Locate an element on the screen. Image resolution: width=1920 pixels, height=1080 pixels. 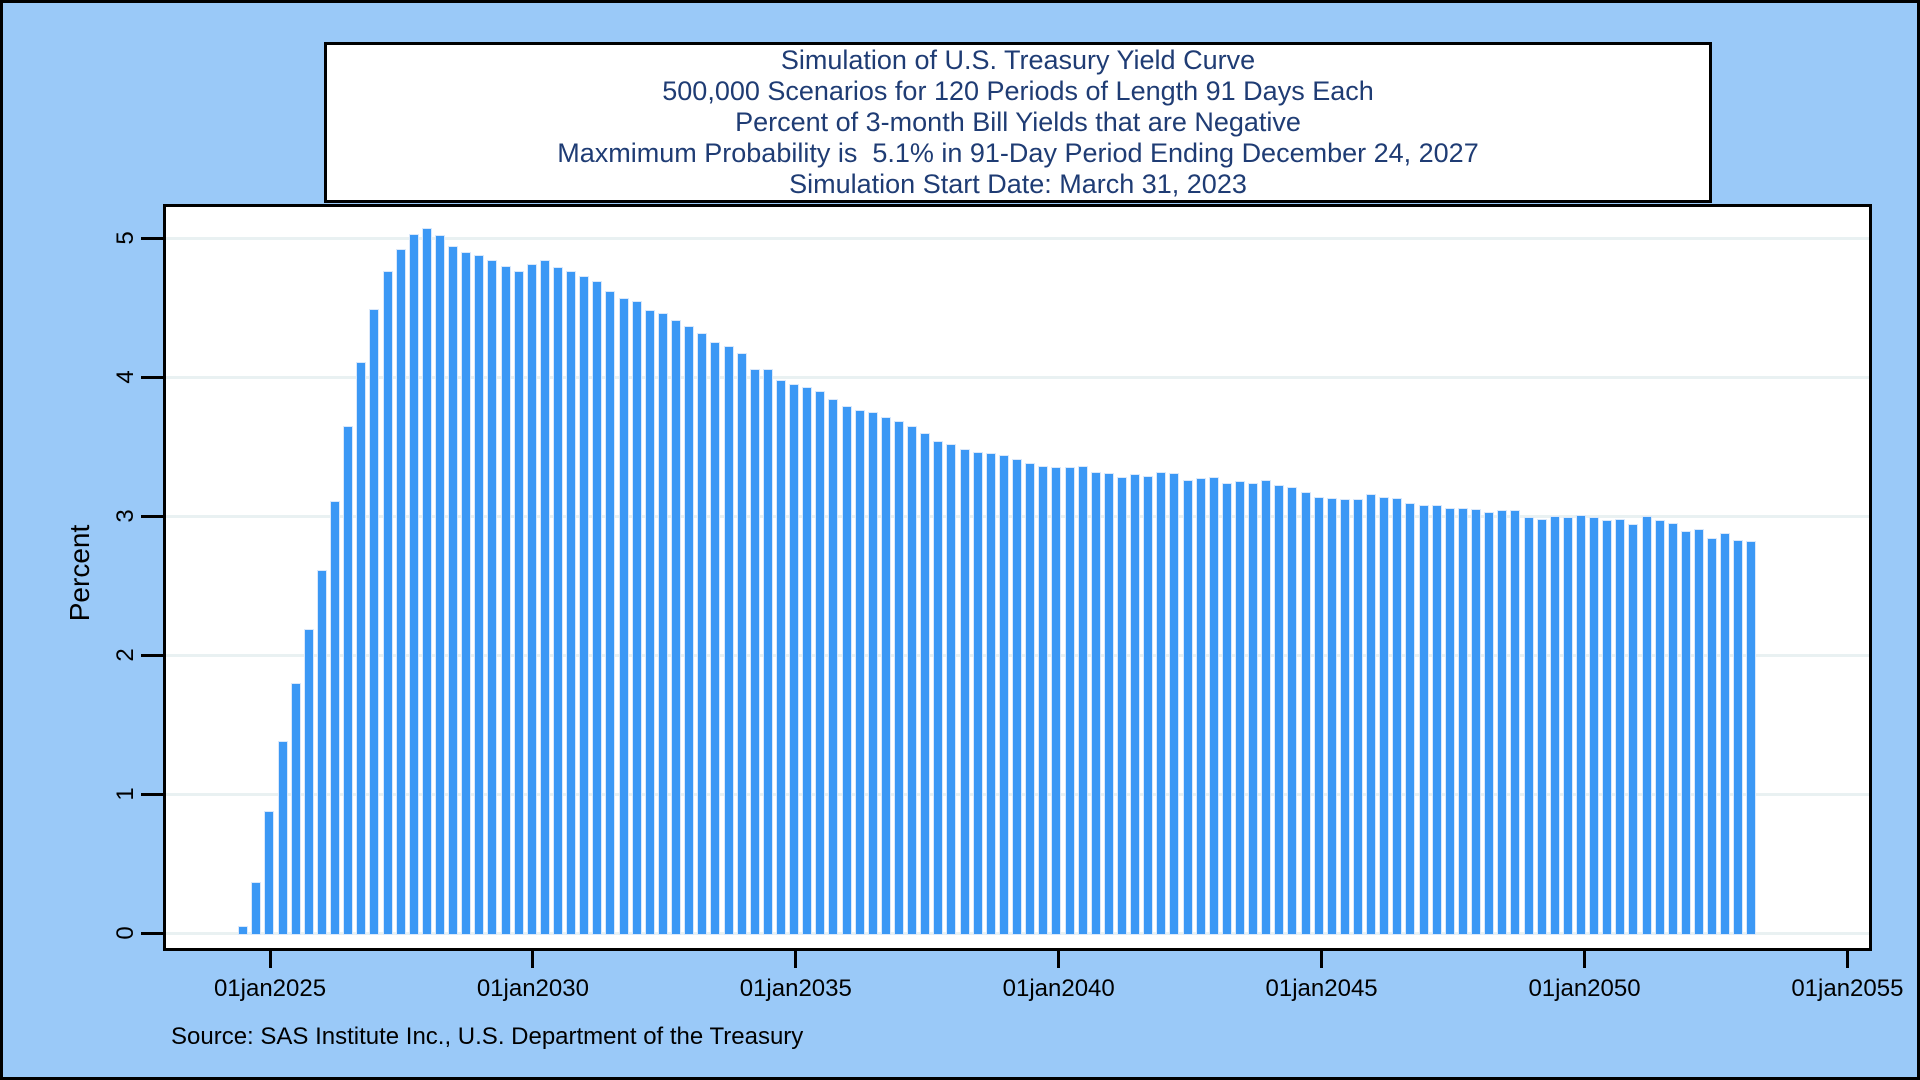
x-tick-label: 01jan2030 is located at coordinates (532, 988).